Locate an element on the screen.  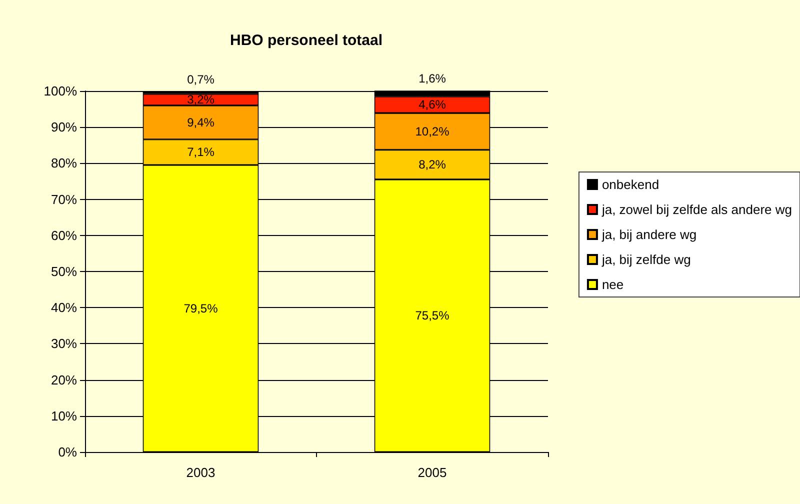
data-label: 10,2% is located at coordinates (432, 131).